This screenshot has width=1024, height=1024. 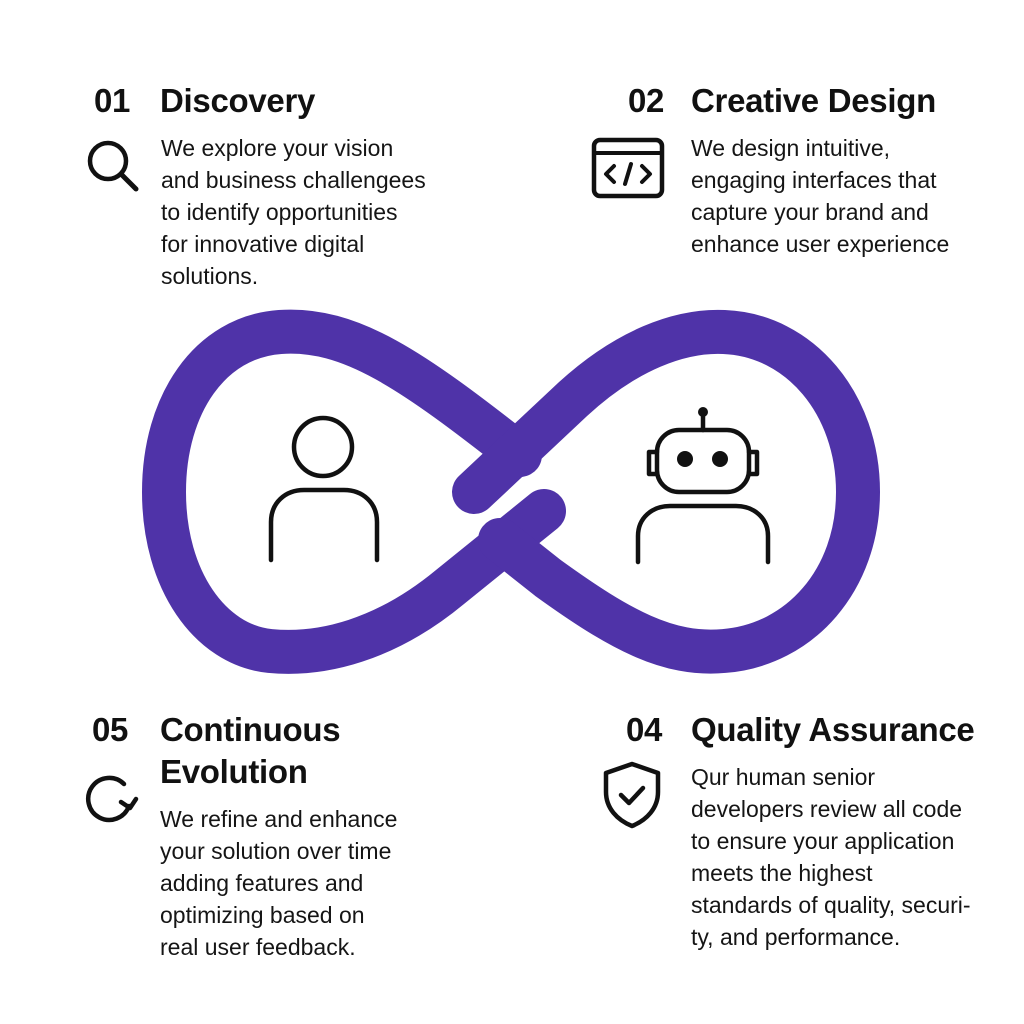 I want to click on infinity-right-lobe, so click(x=666, y=491).